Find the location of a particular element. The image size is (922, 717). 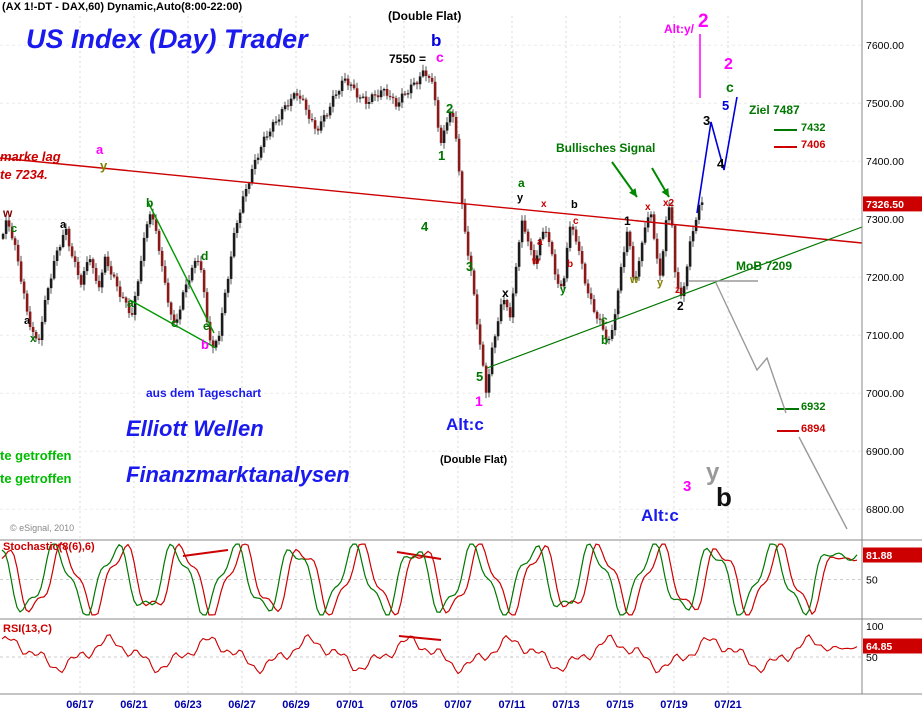

x-axis-label: 07/01 is located at coordinates (350, 705).